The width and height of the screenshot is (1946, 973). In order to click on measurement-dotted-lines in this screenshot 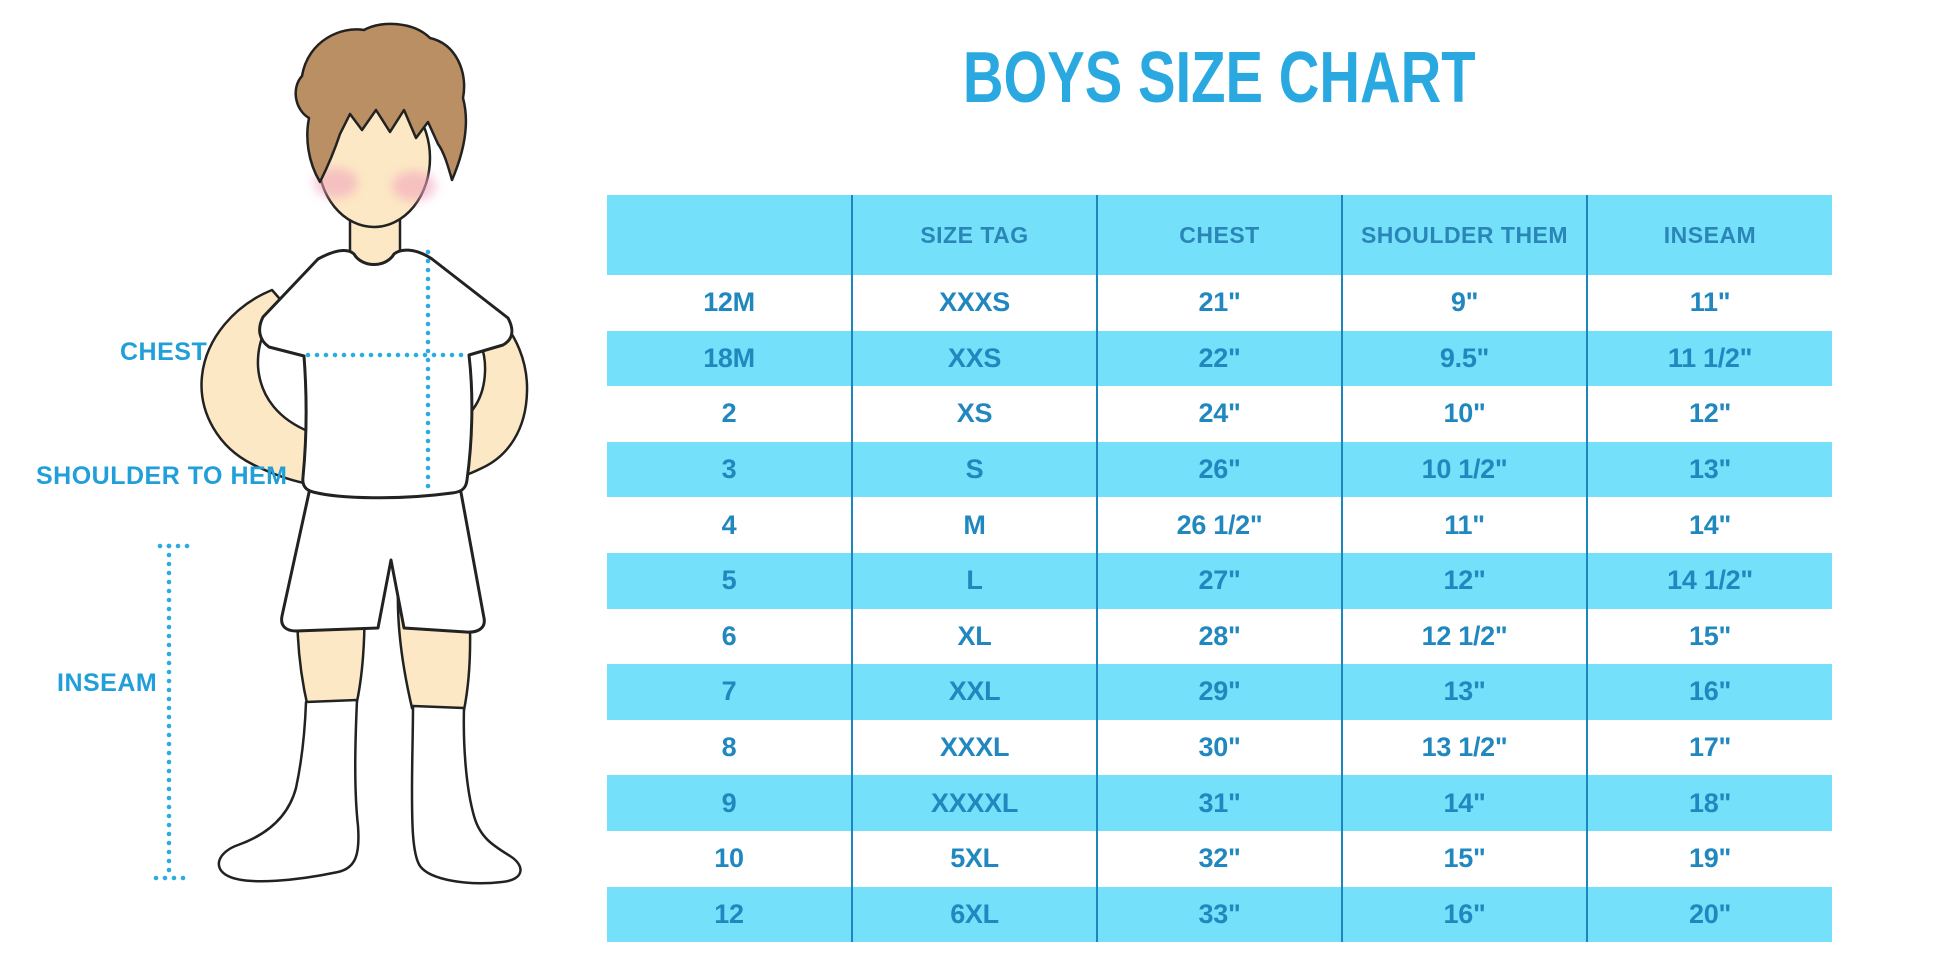, I will do `click(309, 565)`.